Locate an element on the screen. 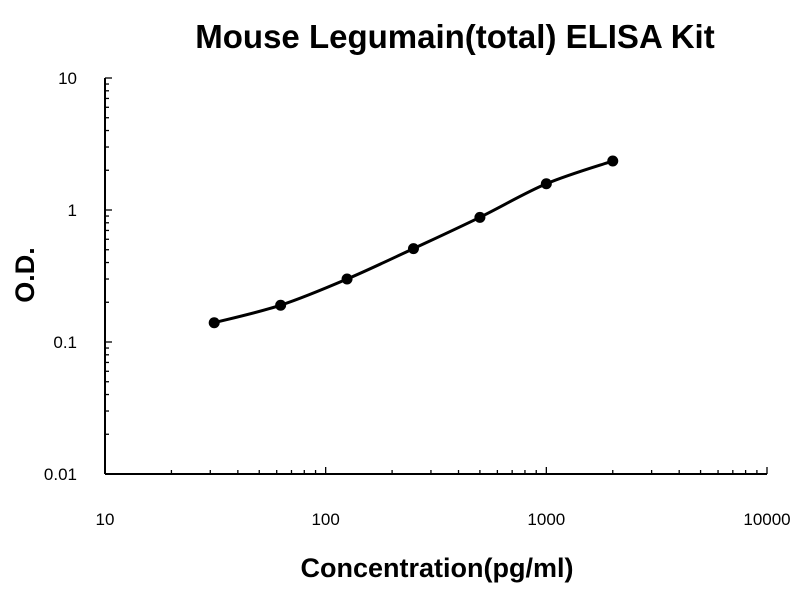 The image size is (800, 600). y-tick-label: 0.1 is located at coordinates (65, 342).